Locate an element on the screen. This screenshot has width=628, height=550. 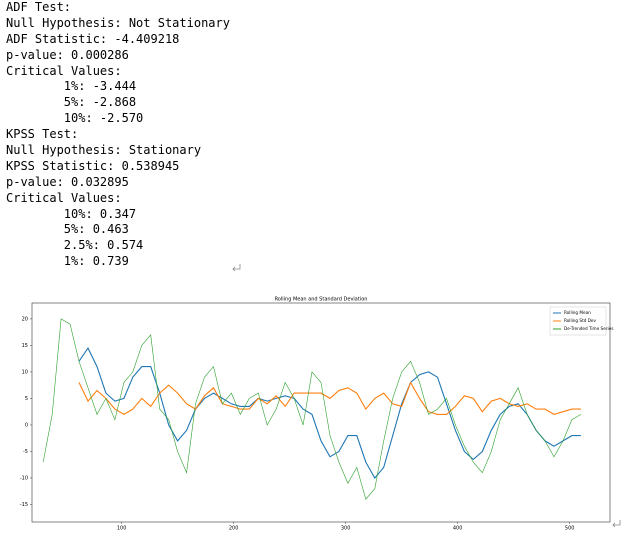
x-tick-label: 300 is located at coordinates (346, 529).